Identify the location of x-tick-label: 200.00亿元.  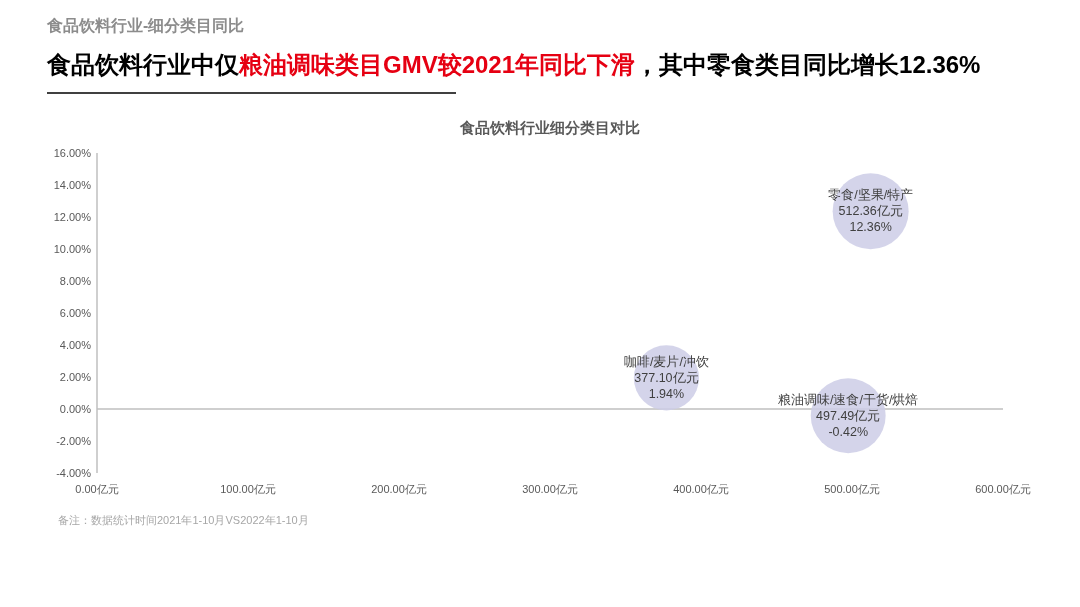
(399, 489).